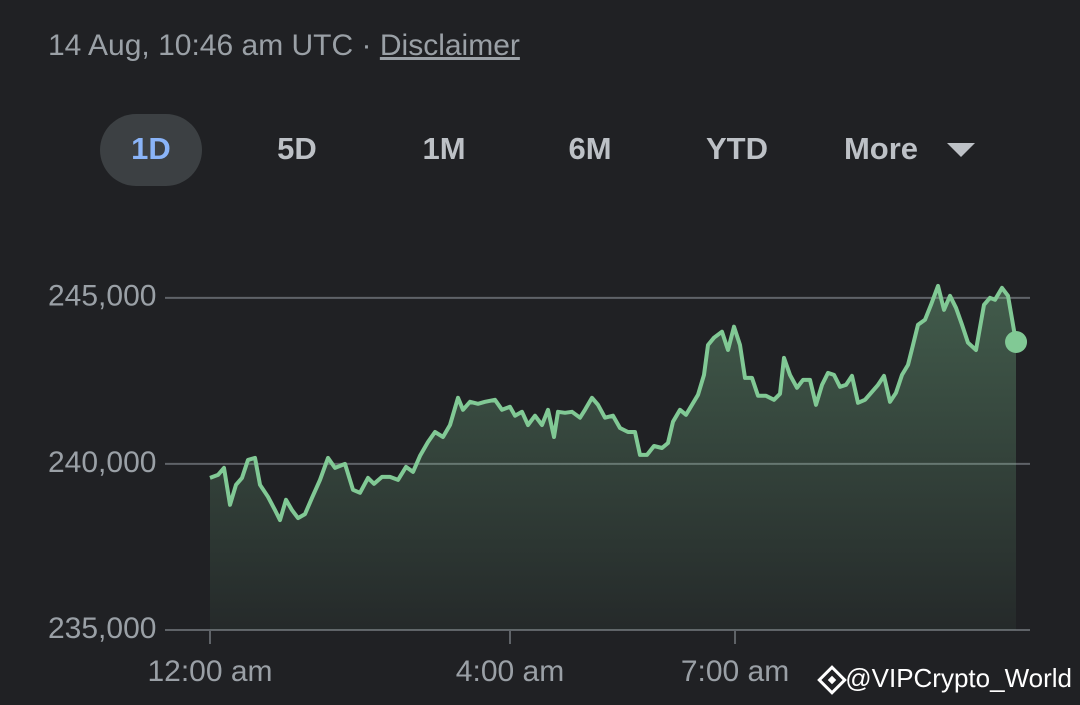 The image size is (1080, 705). What do you see at coordinates (297, 148) in the screenshot?
I see `range-button: 5D` at bounding box center [297, 148].